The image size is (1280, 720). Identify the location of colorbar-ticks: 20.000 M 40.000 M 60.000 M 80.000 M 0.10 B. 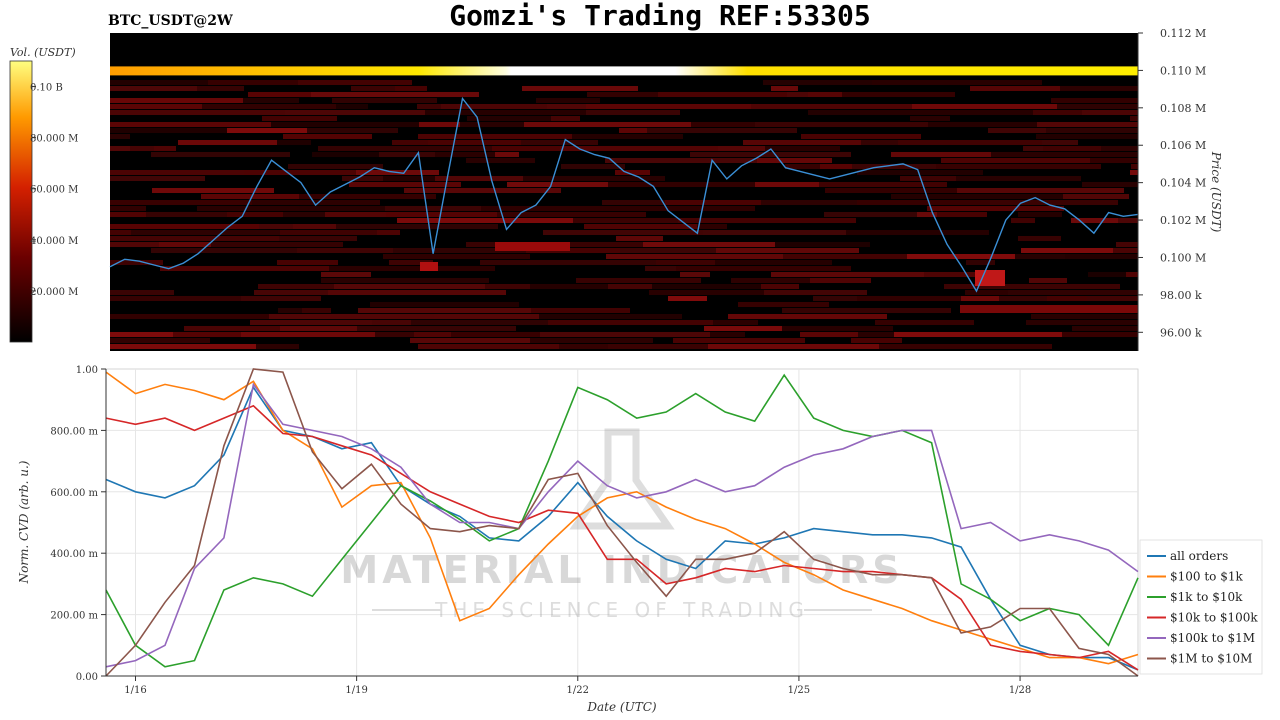
(54, 190).